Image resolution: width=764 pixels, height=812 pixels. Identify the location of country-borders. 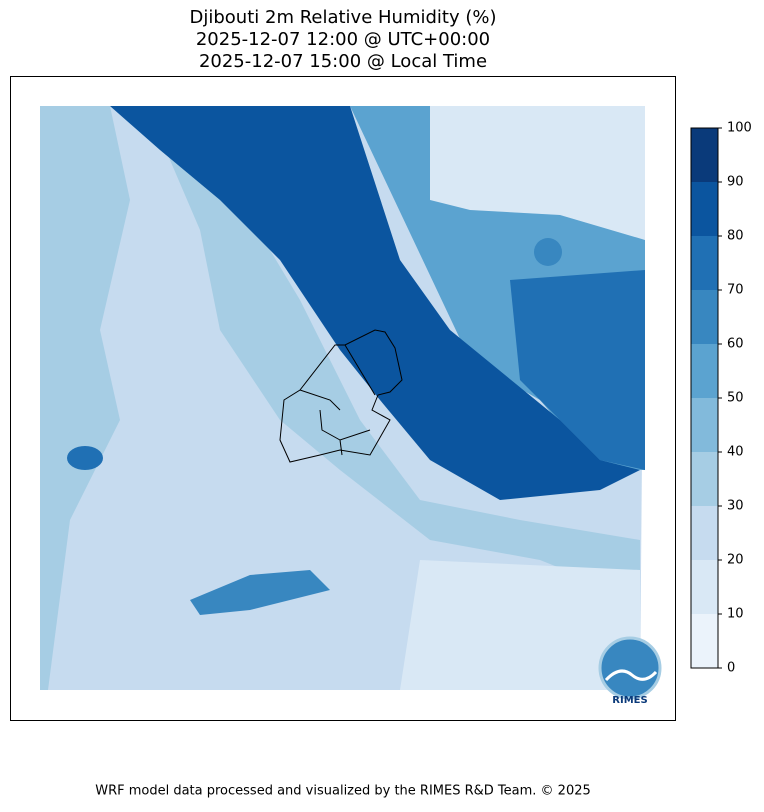
(341, 396).